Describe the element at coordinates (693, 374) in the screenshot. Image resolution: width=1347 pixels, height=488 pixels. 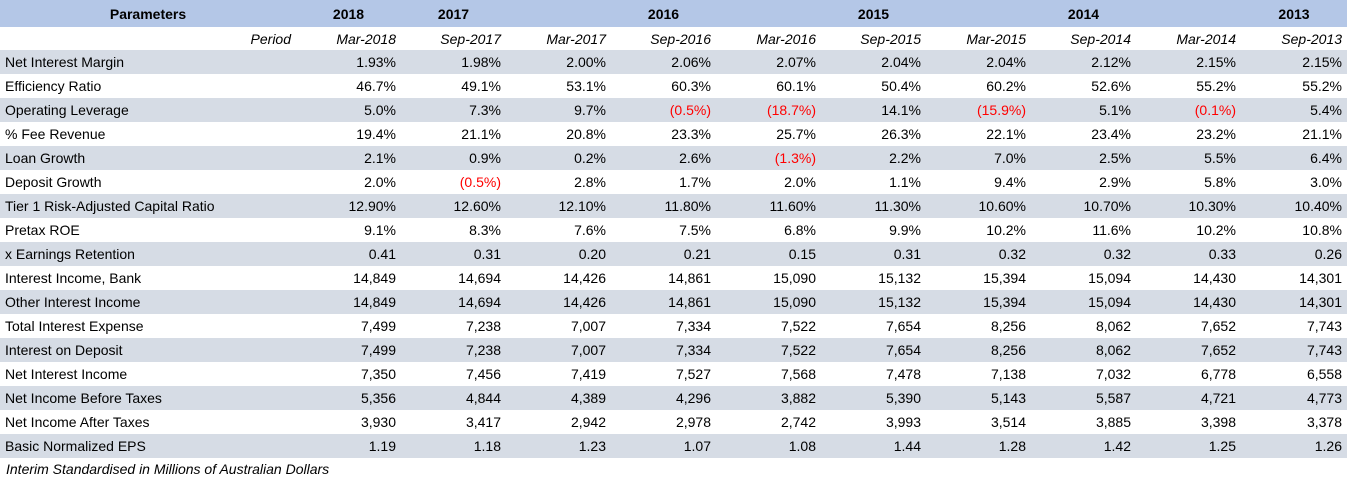
I see `value-cell: 7,527` at that location.